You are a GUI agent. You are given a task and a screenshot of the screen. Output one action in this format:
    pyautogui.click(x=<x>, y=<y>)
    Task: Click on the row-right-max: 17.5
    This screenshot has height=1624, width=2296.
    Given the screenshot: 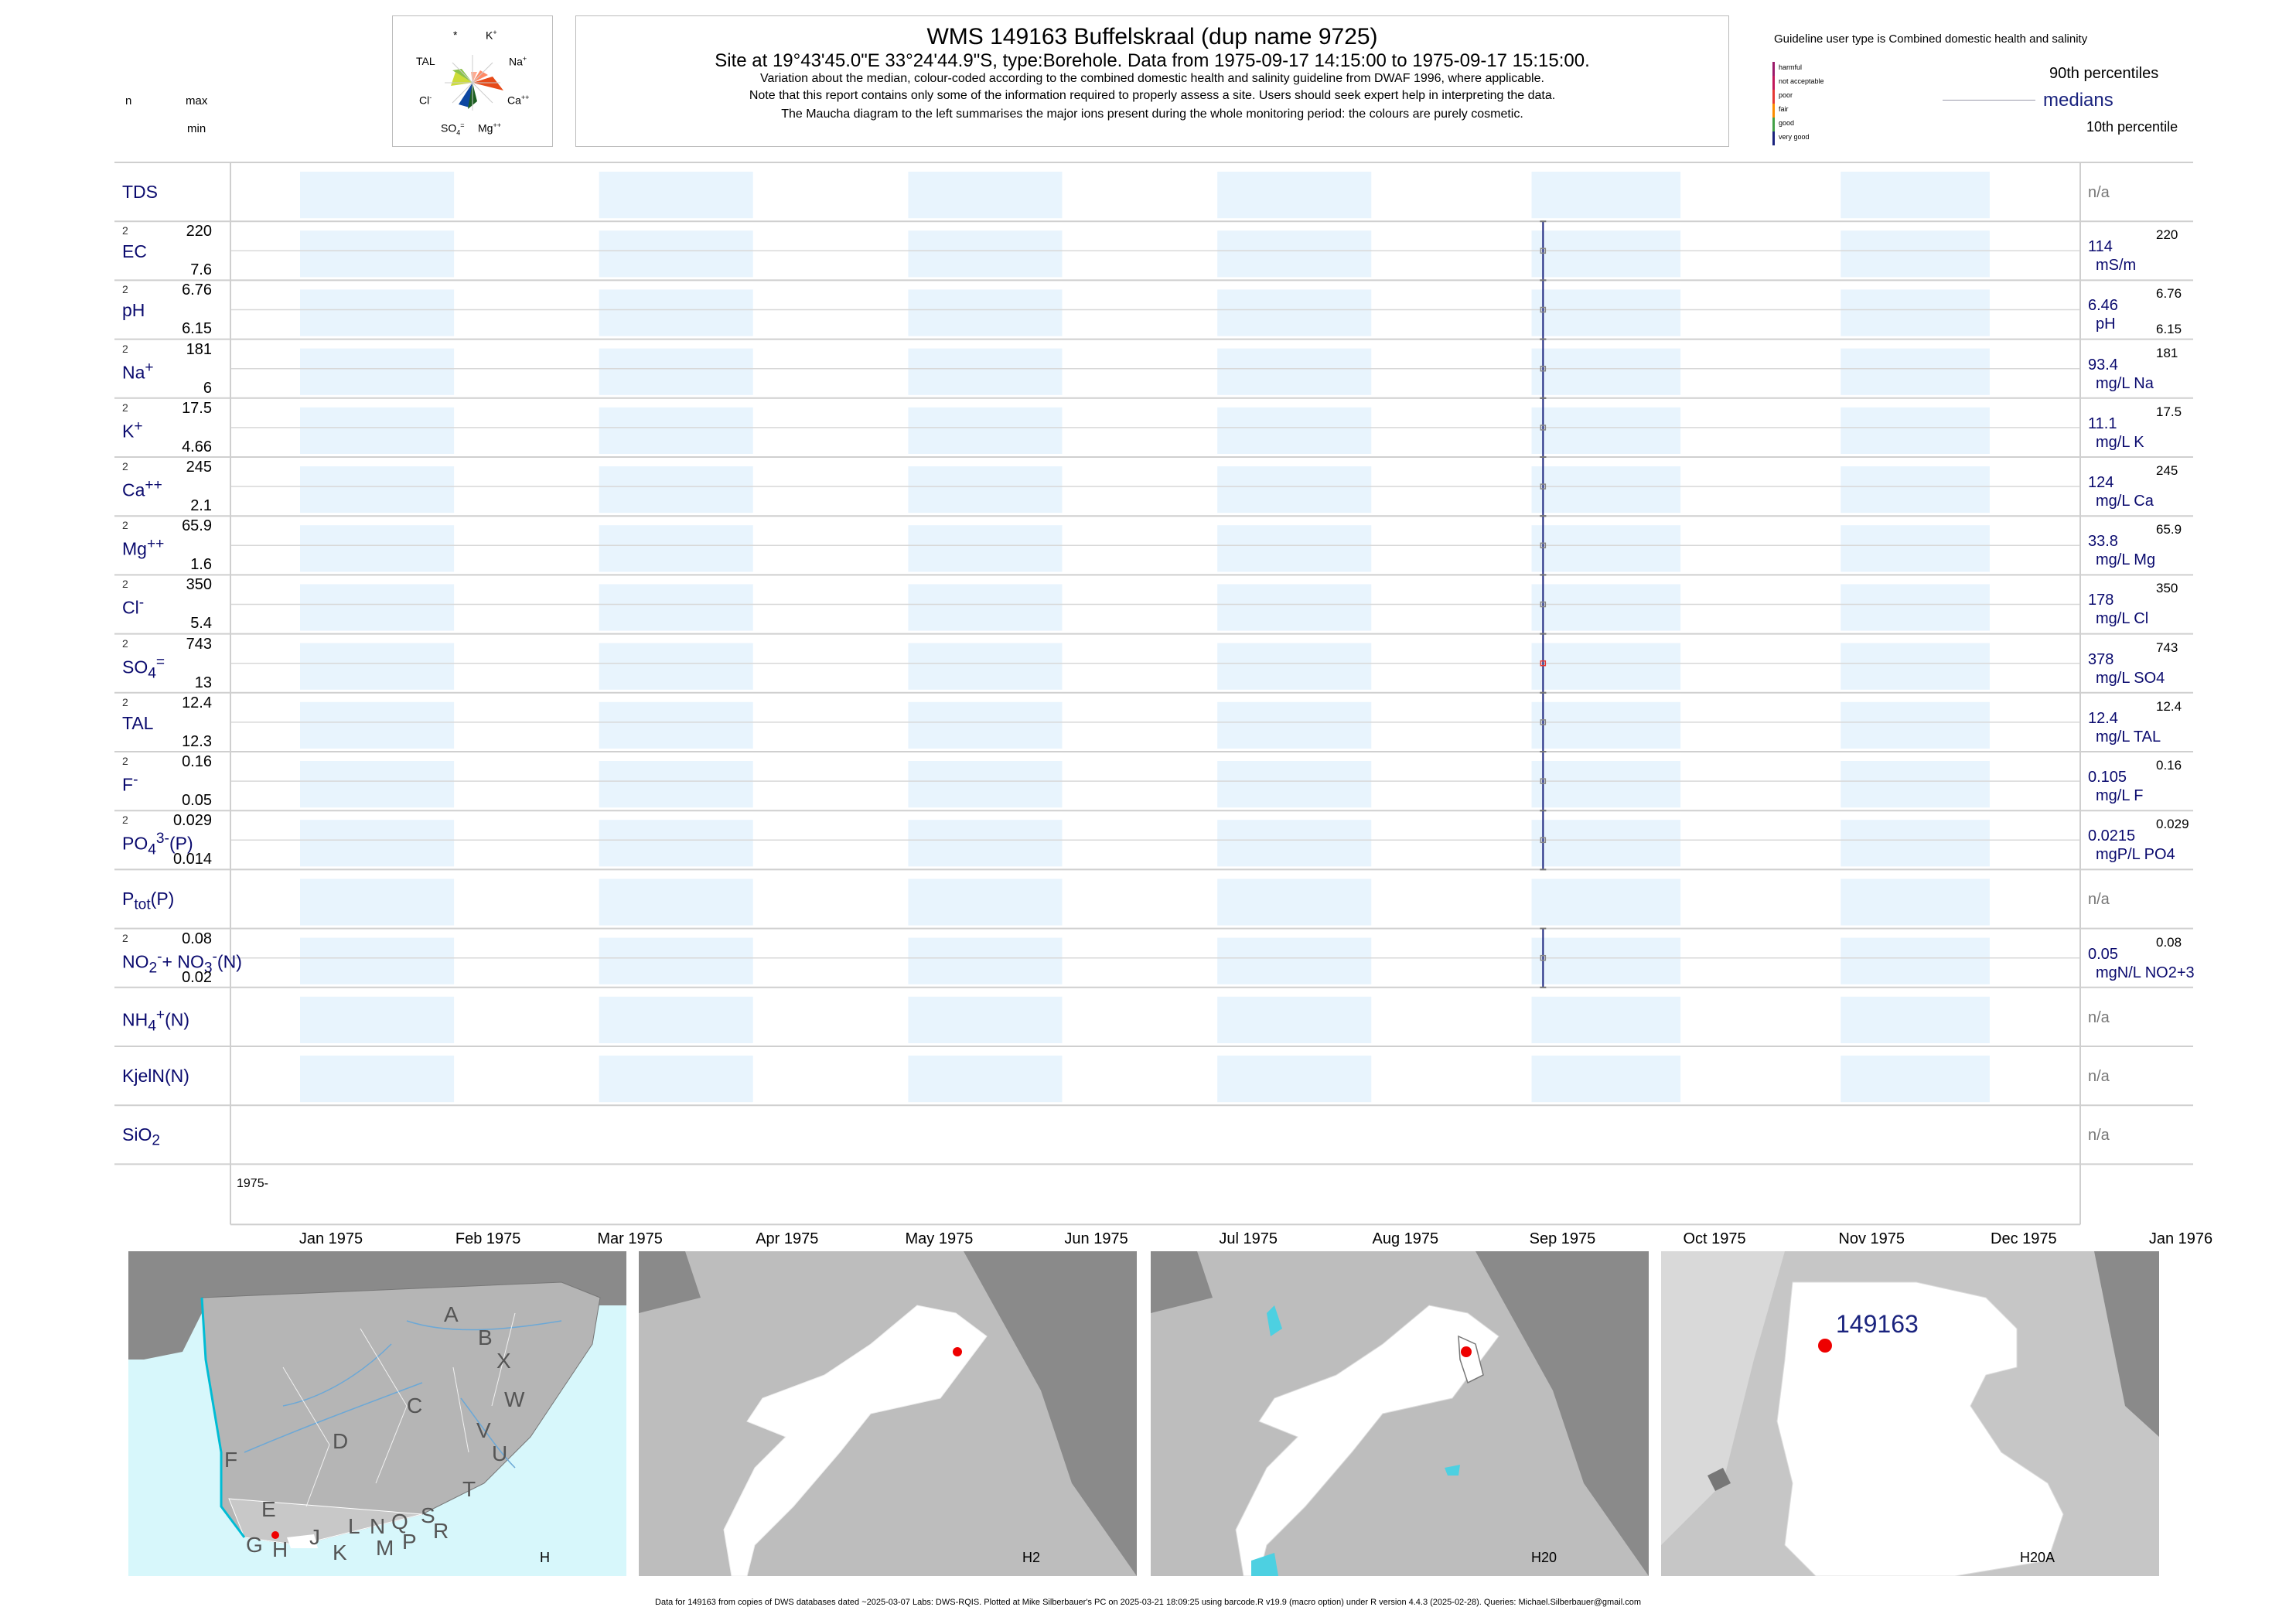 What is the action you would take?
    pyautogui.click(x=2169, y=411)
    